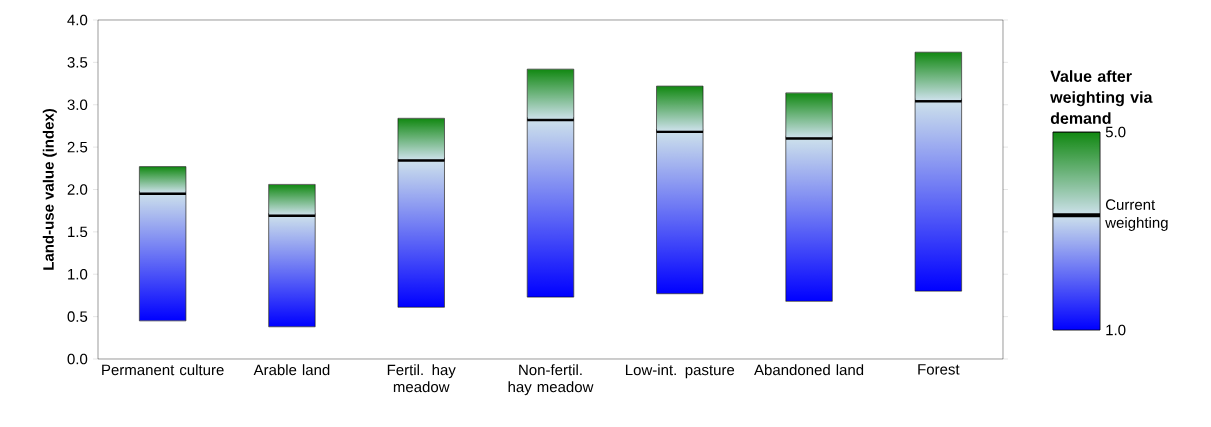 The image size is (1211, 427). What do you see at coordinates (77, 105) in the screenshot?
I see `y-tick-label: 3.0` at bounding box center [77, 105].